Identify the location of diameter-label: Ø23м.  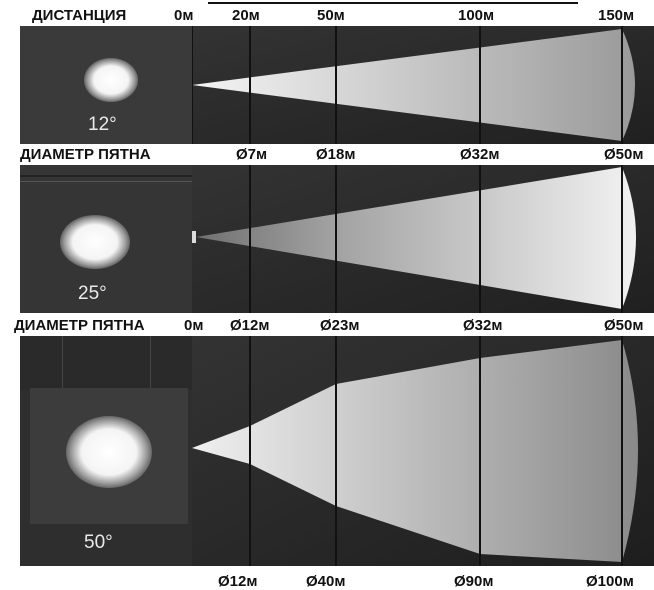
(340, 325).